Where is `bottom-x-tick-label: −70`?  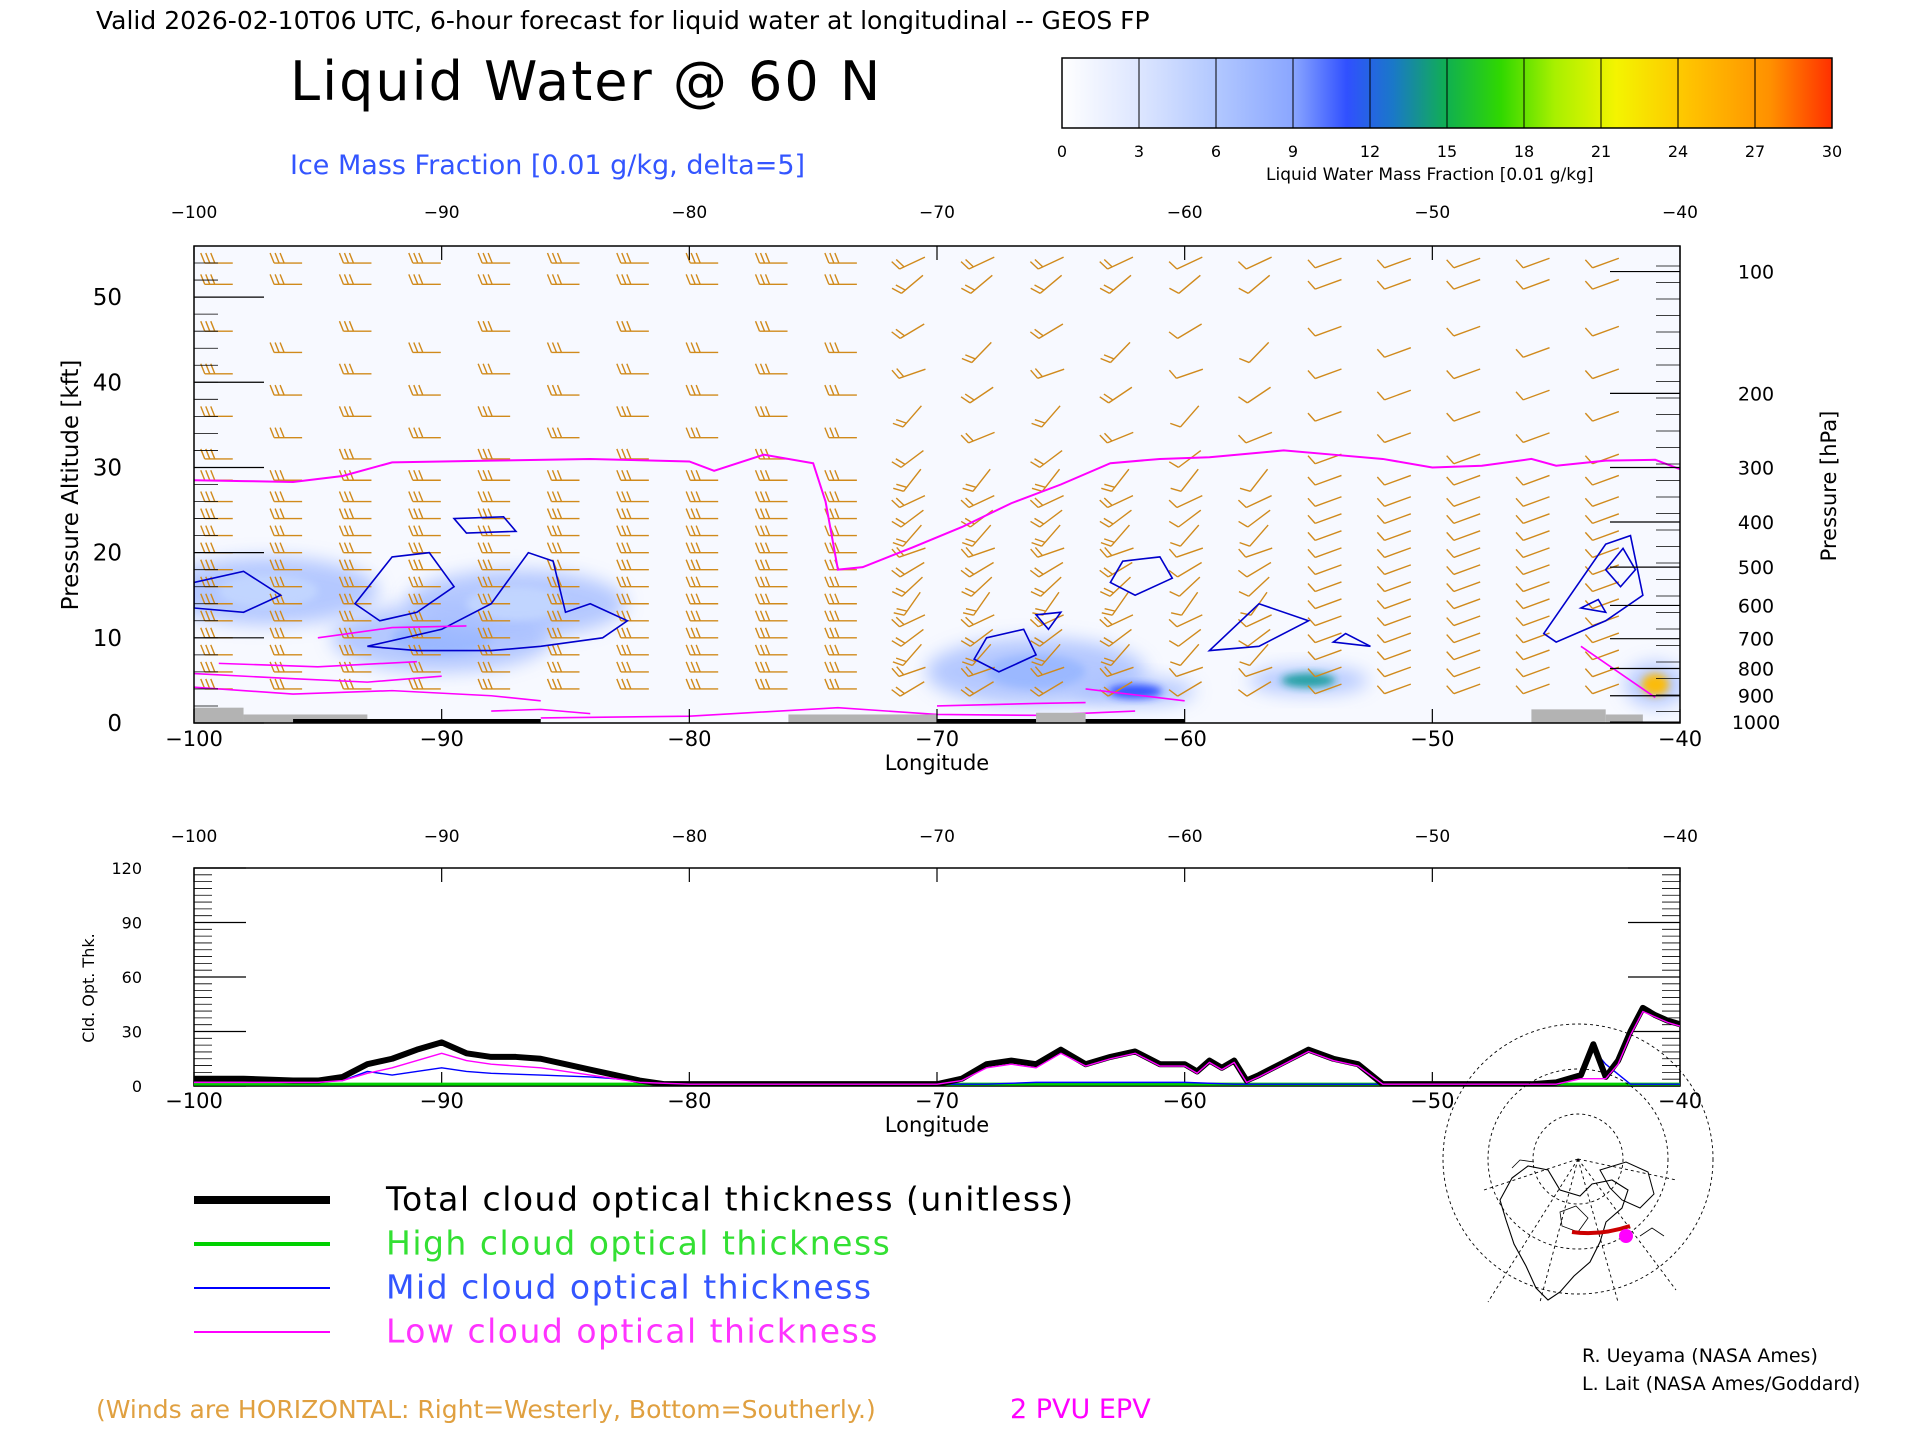 bottom-x-tick-label: −70 is located at coordinates (937, 1101).